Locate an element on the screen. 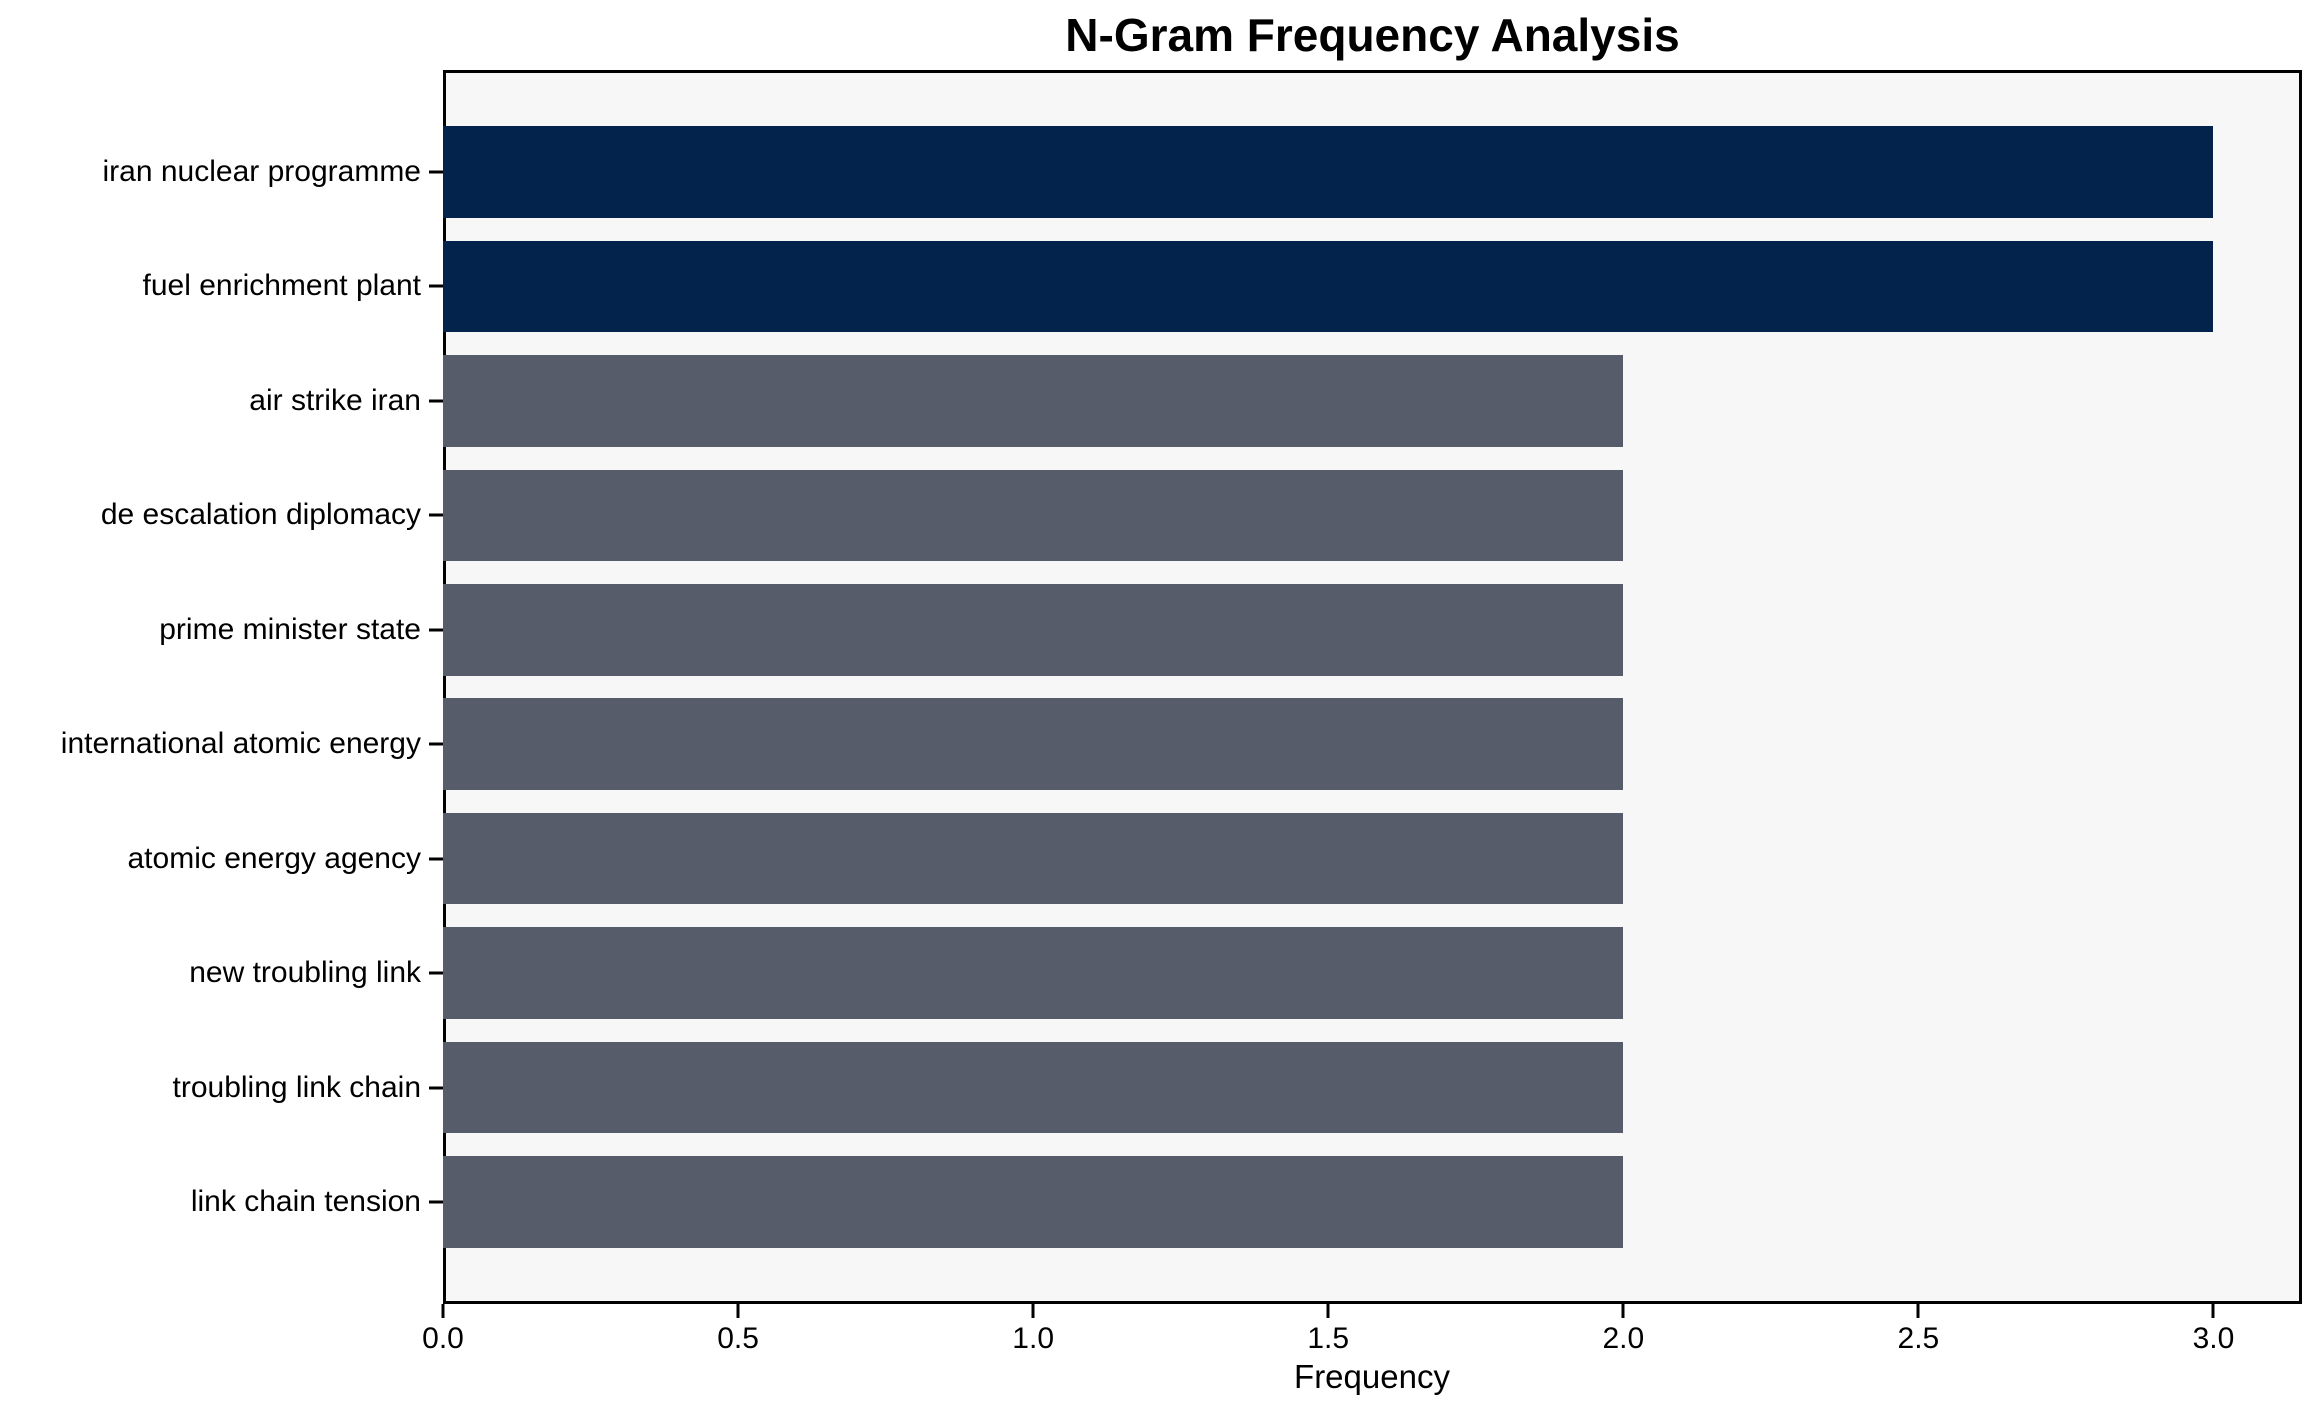 The image size is (2319, 1414). y-tick-label: atomic energy agency is located at coordinates (274, 858).